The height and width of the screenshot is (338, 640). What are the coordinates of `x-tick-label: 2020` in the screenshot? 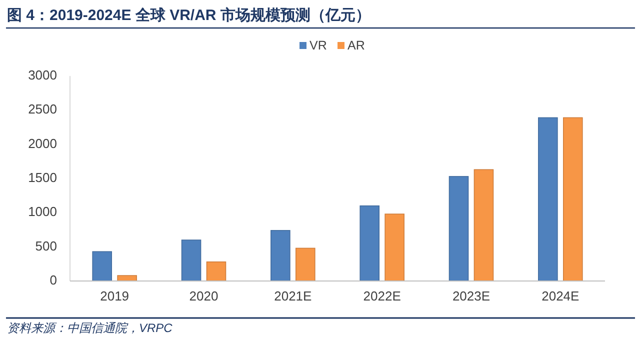 It's located at (203, 296).